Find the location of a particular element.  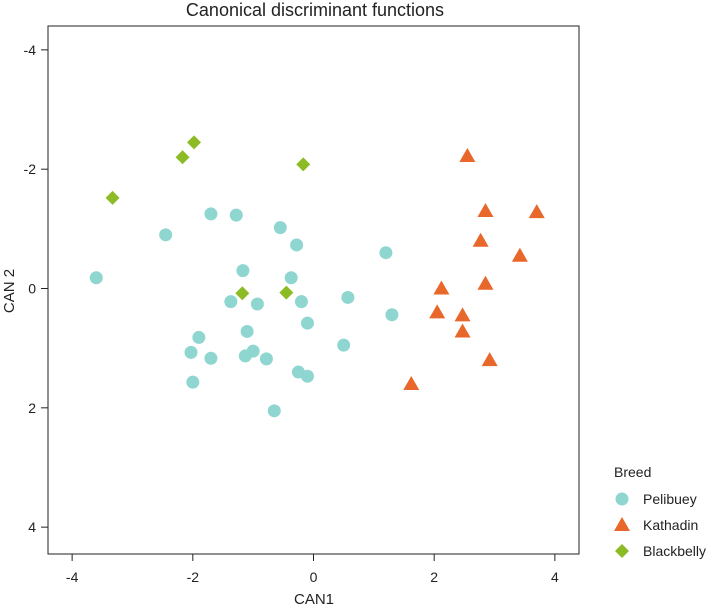

chart-title: Canonical discriminant functions is located at coordinates (315, 10).